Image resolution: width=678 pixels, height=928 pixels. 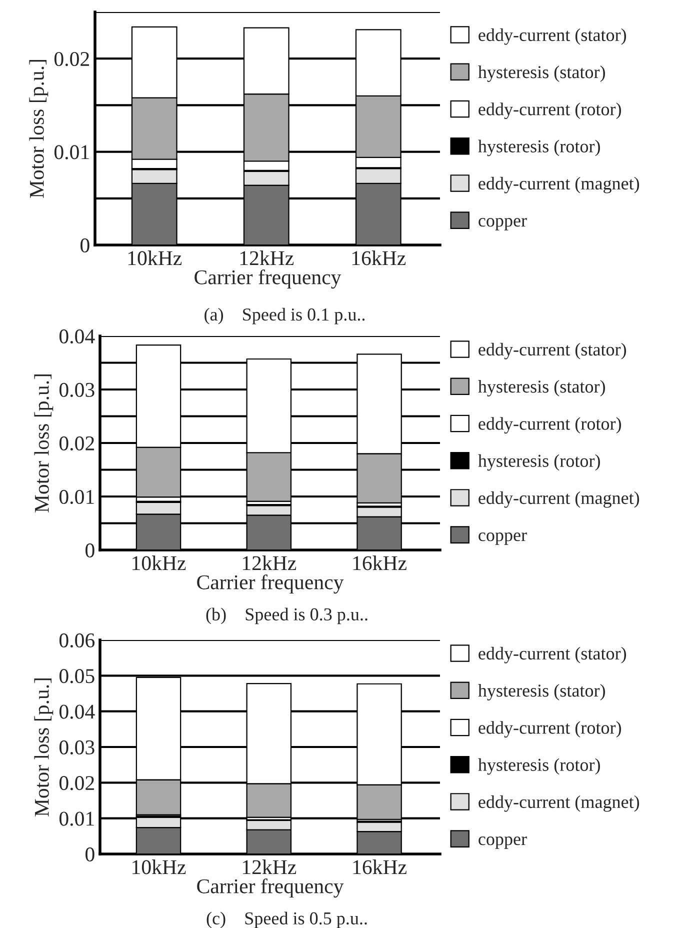 What do you see at coordinates (287, 616) in the screenshot?
I see `text: (b) Speed is 0.3 p.u..` at bounding box center [287, 616].